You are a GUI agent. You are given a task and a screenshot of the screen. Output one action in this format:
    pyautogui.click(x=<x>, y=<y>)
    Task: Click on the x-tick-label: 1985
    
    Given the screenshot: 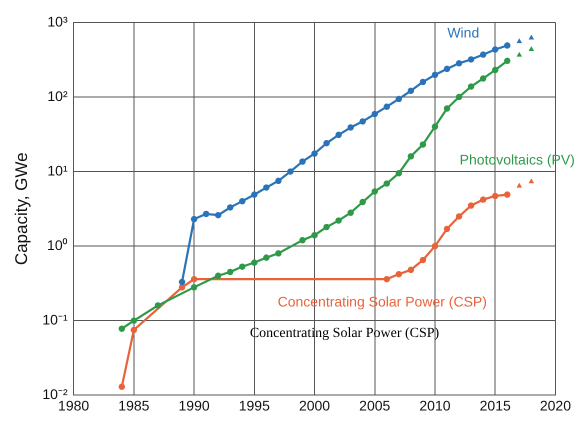 What is the action you would take?
    pyautogui.click(x=134, y=405)
    